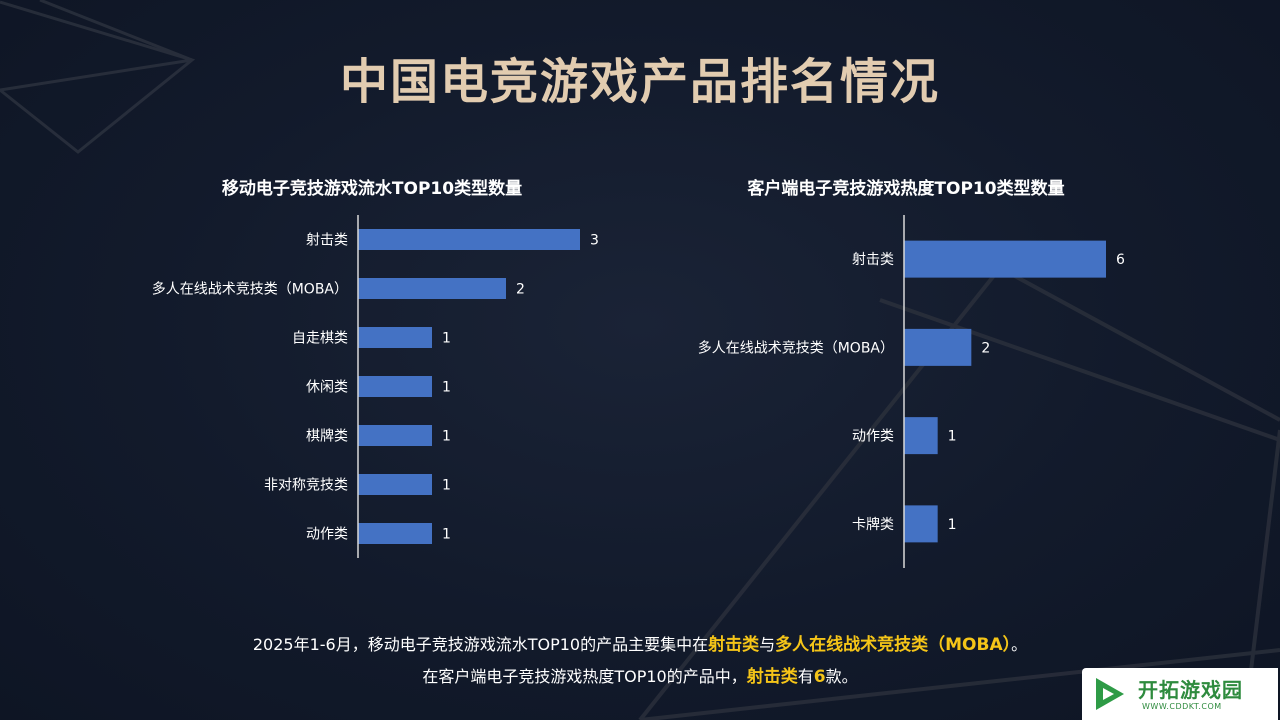 The height and width of the screenshot is (720, 1280). Describe the element at coordinates (320, 339) in the screenshot. I see `category-label: 自走棋类` at that location.